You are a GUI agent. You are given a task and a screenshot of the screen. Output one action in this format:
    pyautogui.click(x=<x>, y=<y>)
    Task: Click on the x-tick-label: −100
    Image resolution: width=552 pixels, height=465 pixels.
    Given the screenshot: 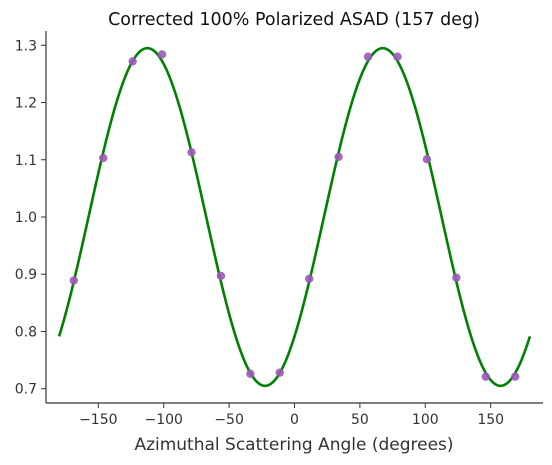 What is the action you would take?
    pyautogui.click(x=163, y=420)
    